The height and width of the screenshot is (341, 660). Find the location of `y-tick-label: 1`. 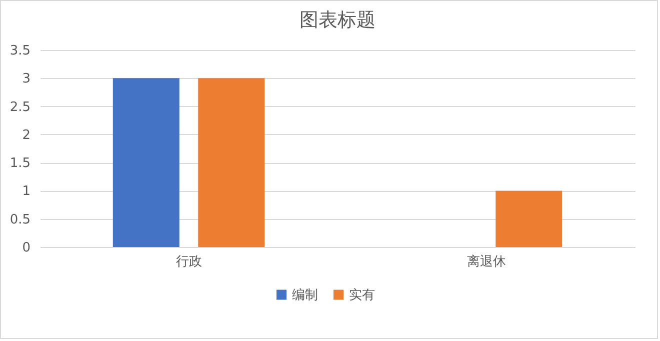

y-tick-label: 1 is located at coordinates (26, 192).